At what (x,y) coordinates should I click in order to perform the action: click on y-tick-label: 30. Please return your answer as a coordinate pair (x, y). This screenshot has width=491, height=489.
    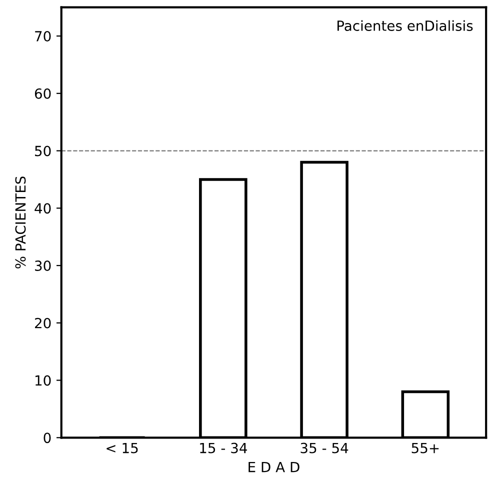
    Looking at the image, I should click on (43, 265).